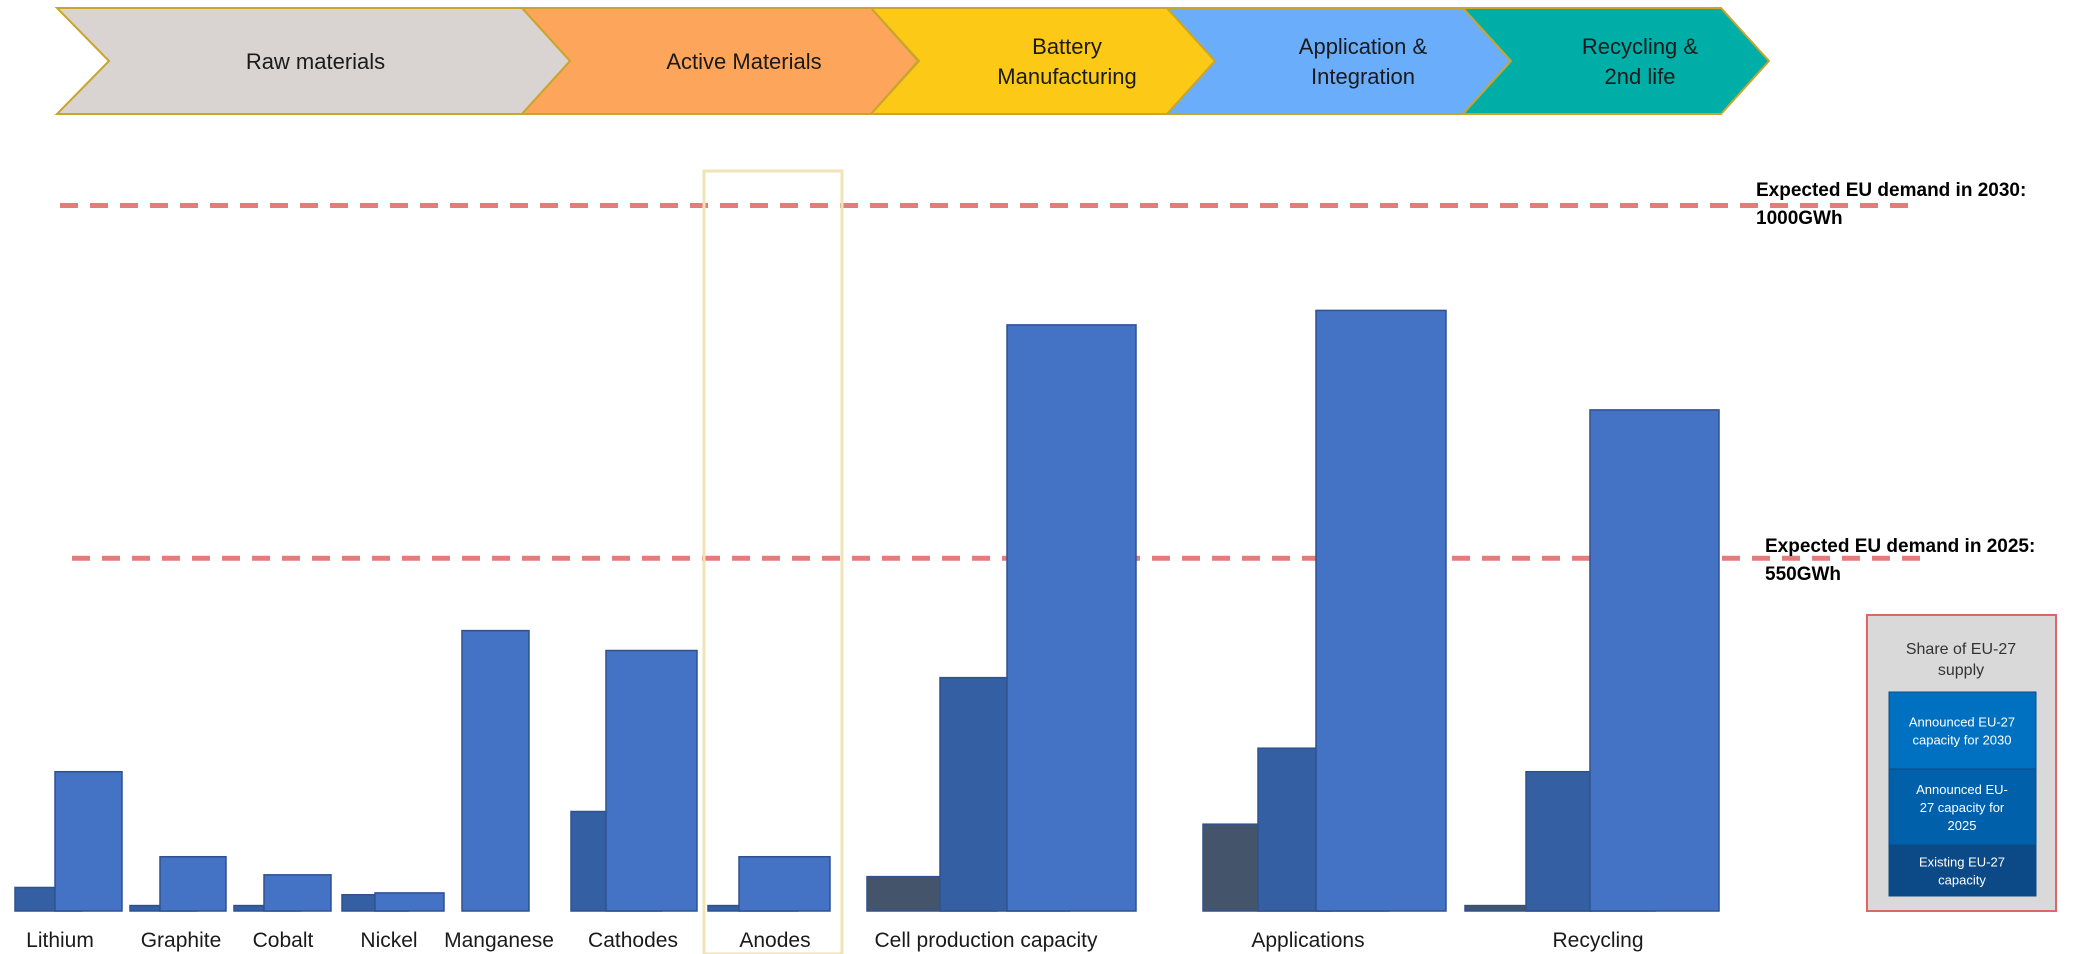 This screenshot has height=954, width=2074. I want to click on arrow-label: Battery, so click(1067, 46).